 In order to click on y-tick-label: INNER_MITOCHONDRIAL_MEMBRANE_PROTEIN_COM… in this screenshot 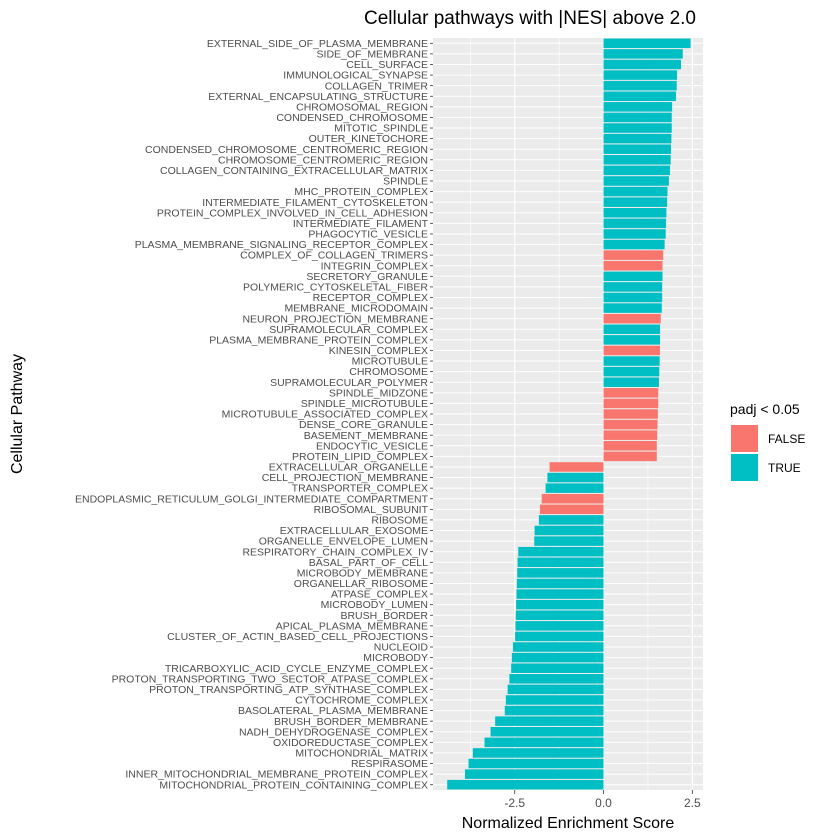, I will do `click(276, 775)`.